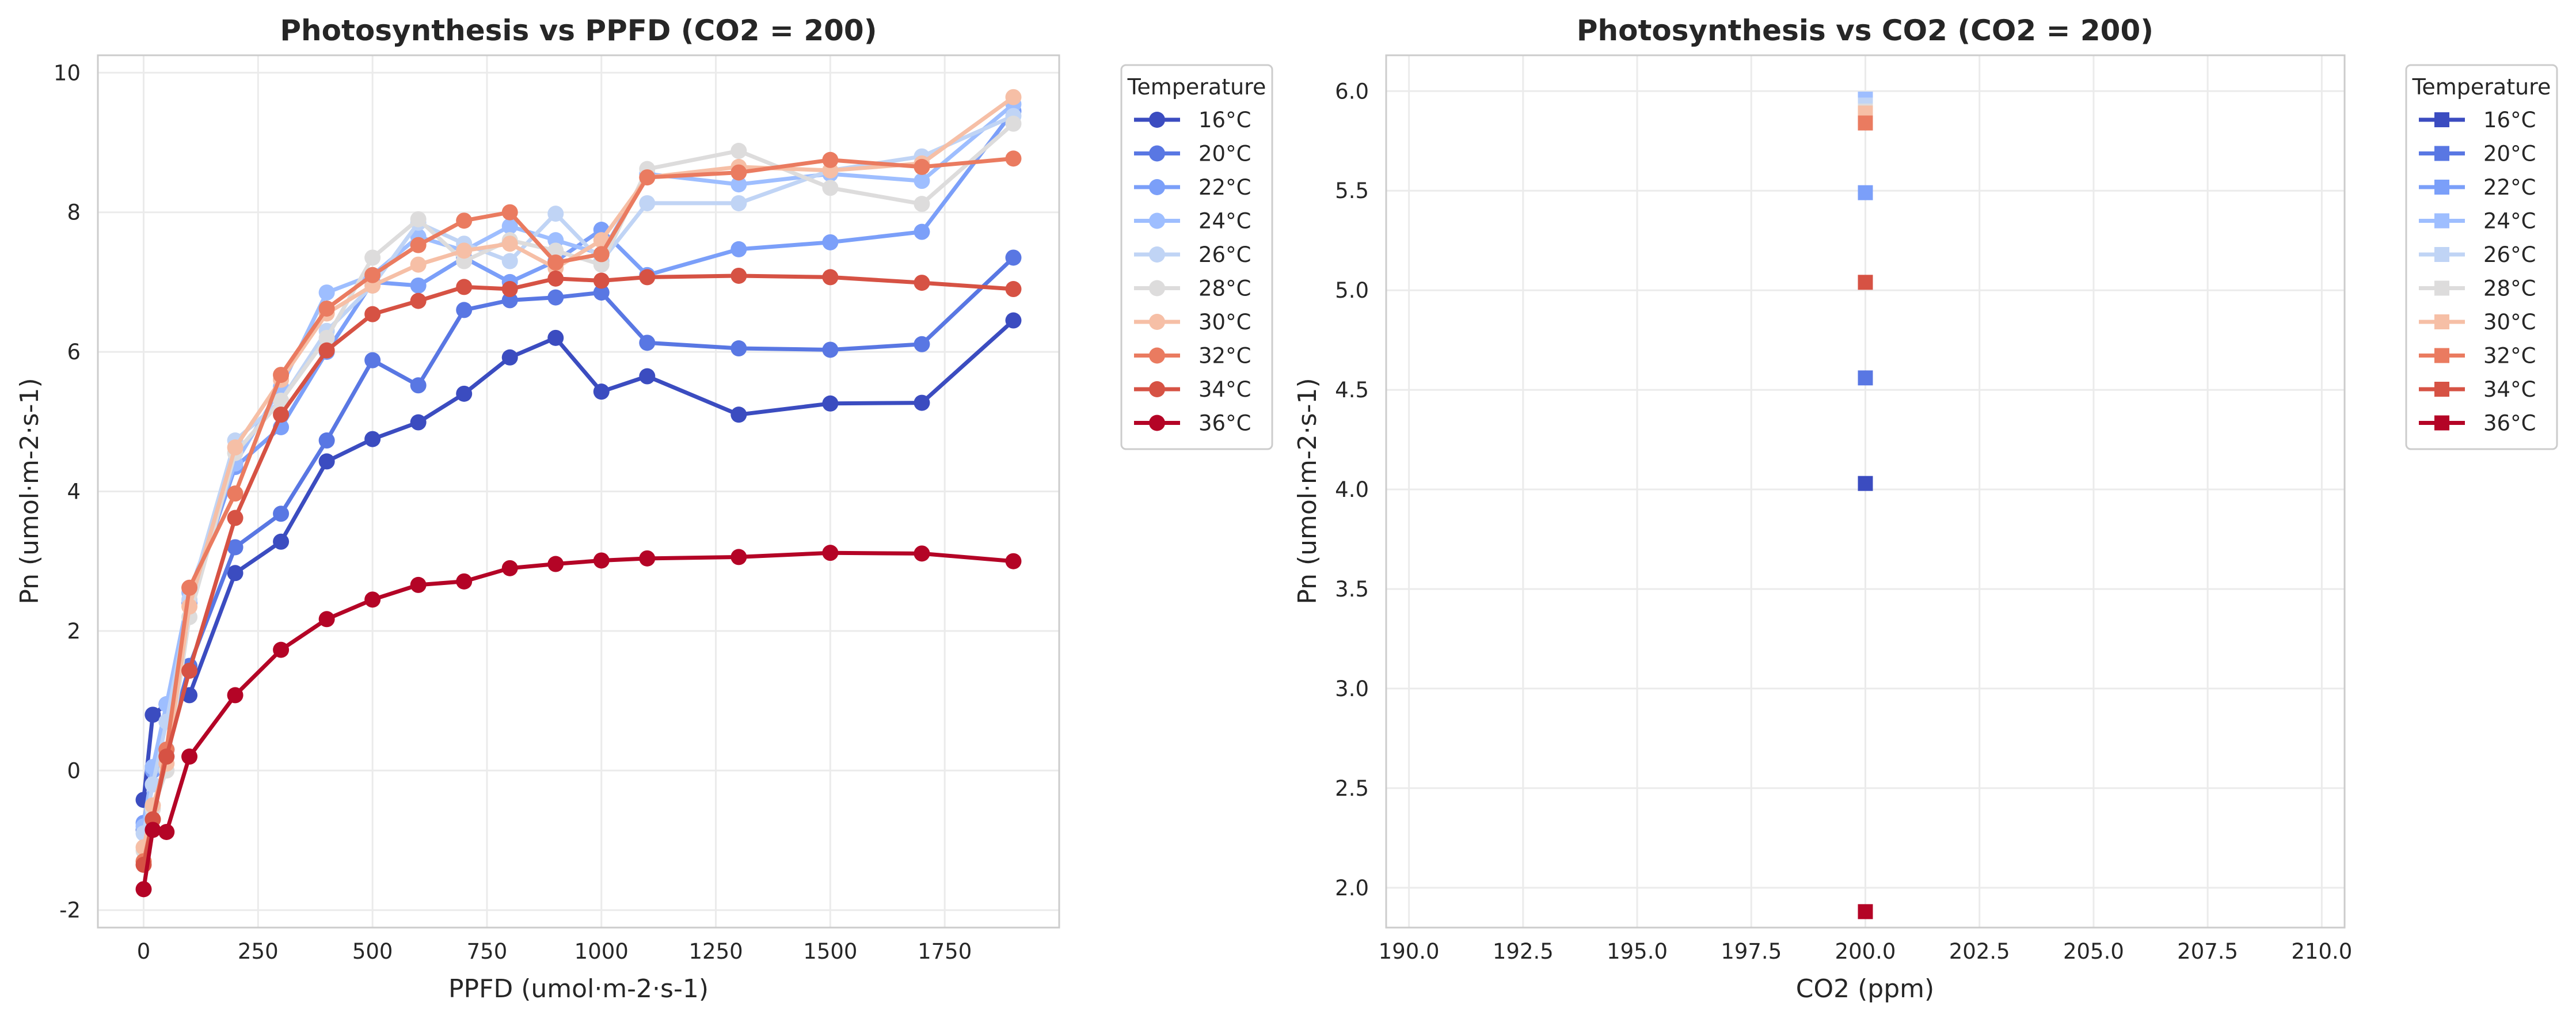 This screenshot has width=2576, height=1022. I want to click on co2-y-tick-label: 3.5, so click(1352, 589).